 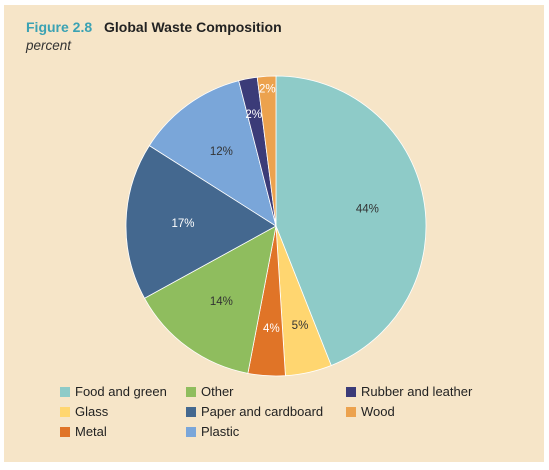 I want to click on legend-label: Metal, so click(x=91, y=431).